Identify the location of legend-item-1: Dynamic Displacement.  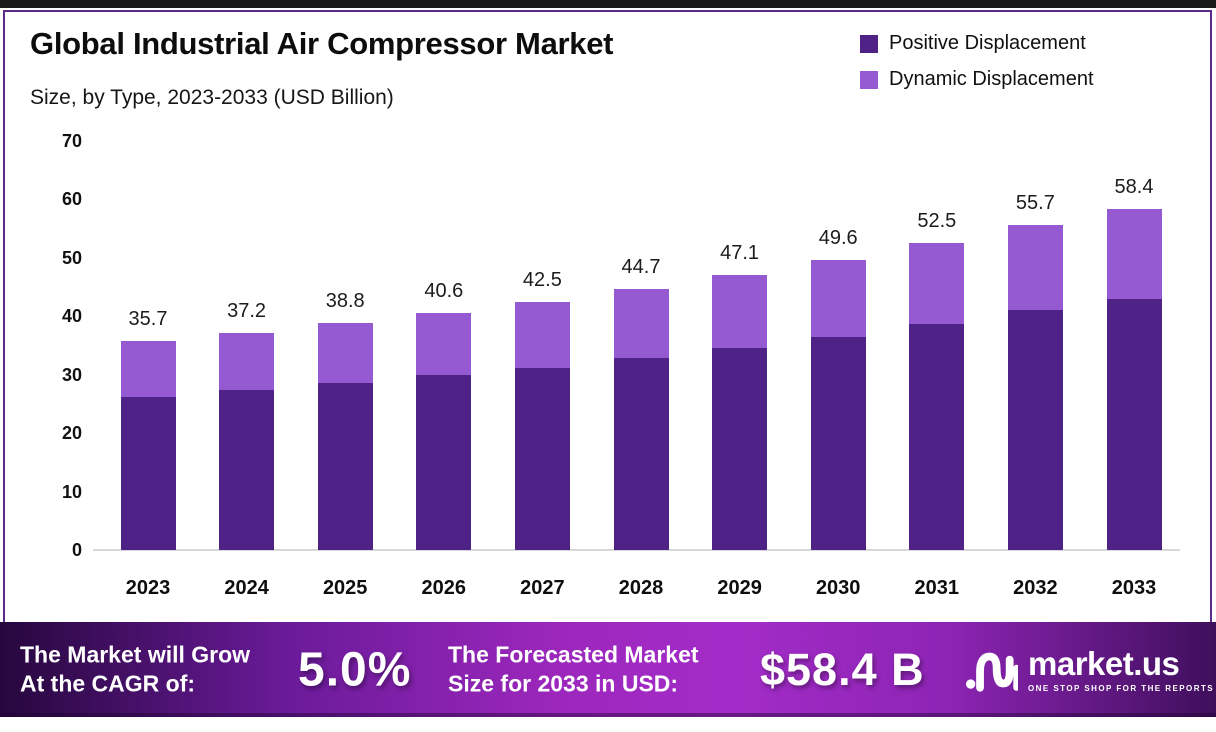
(977, 79).